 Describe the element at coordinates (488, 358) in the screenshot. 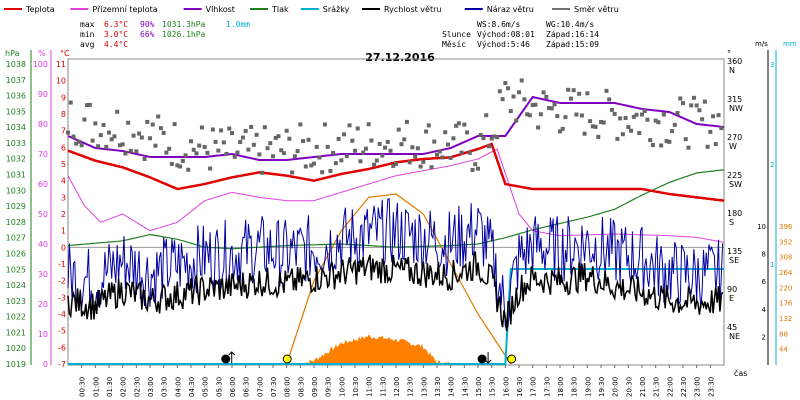

I see `moon-set-arrow` at that location.